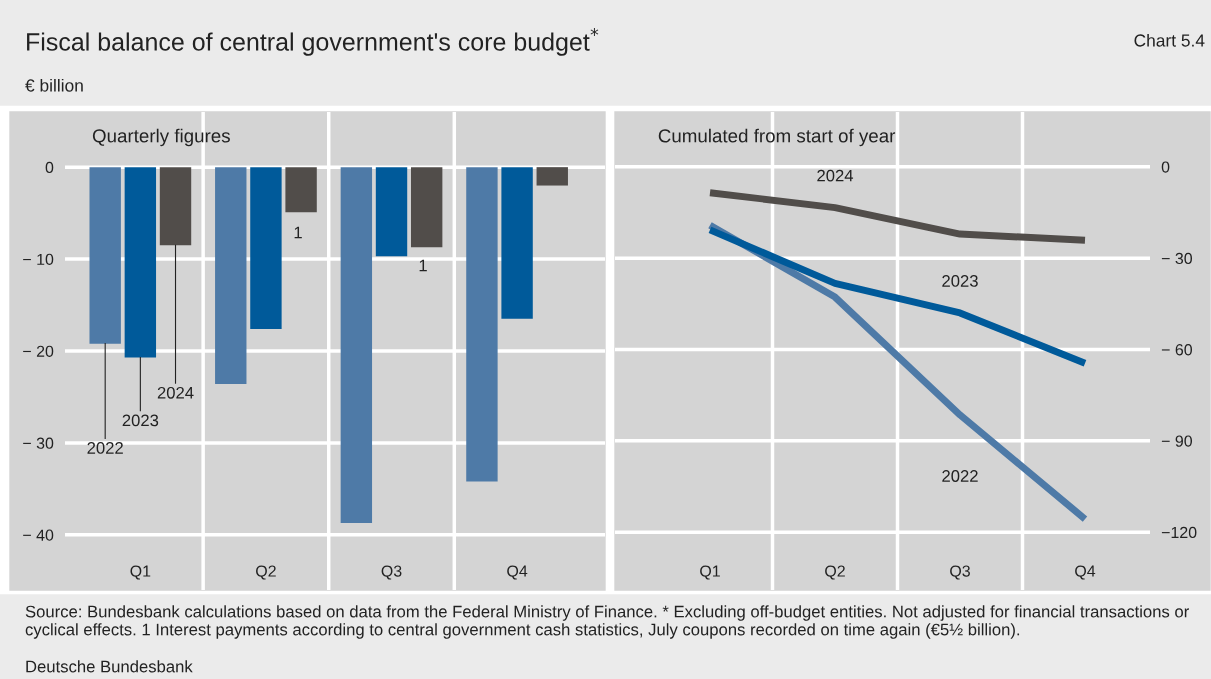 The image size is (1211, 679). What do you see at coordinates (1169, 40) in the screenshot?
I see `caption: Chart 5.4` at bounding box center [1169, 40].